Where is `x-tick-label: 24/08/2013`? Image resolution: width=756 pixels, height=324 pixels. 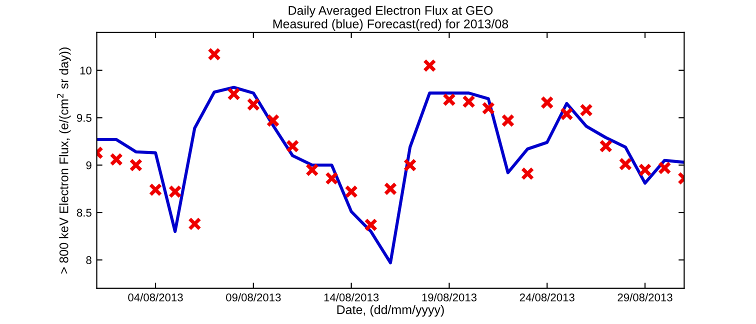 x-tick-label: 24/08/2013 is located at coordinates (547, 297).